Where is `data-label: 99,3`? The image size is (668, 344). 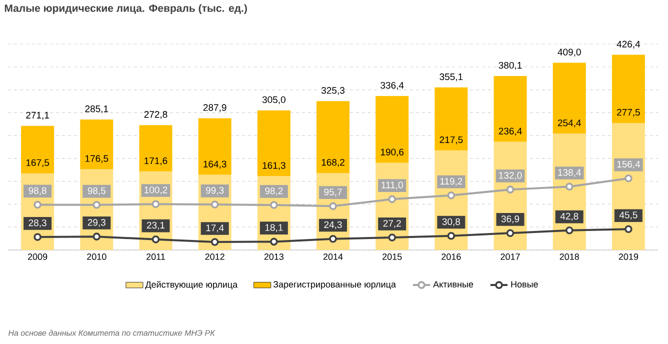 data-label: 99,3 is located at coordinates (215, 190).